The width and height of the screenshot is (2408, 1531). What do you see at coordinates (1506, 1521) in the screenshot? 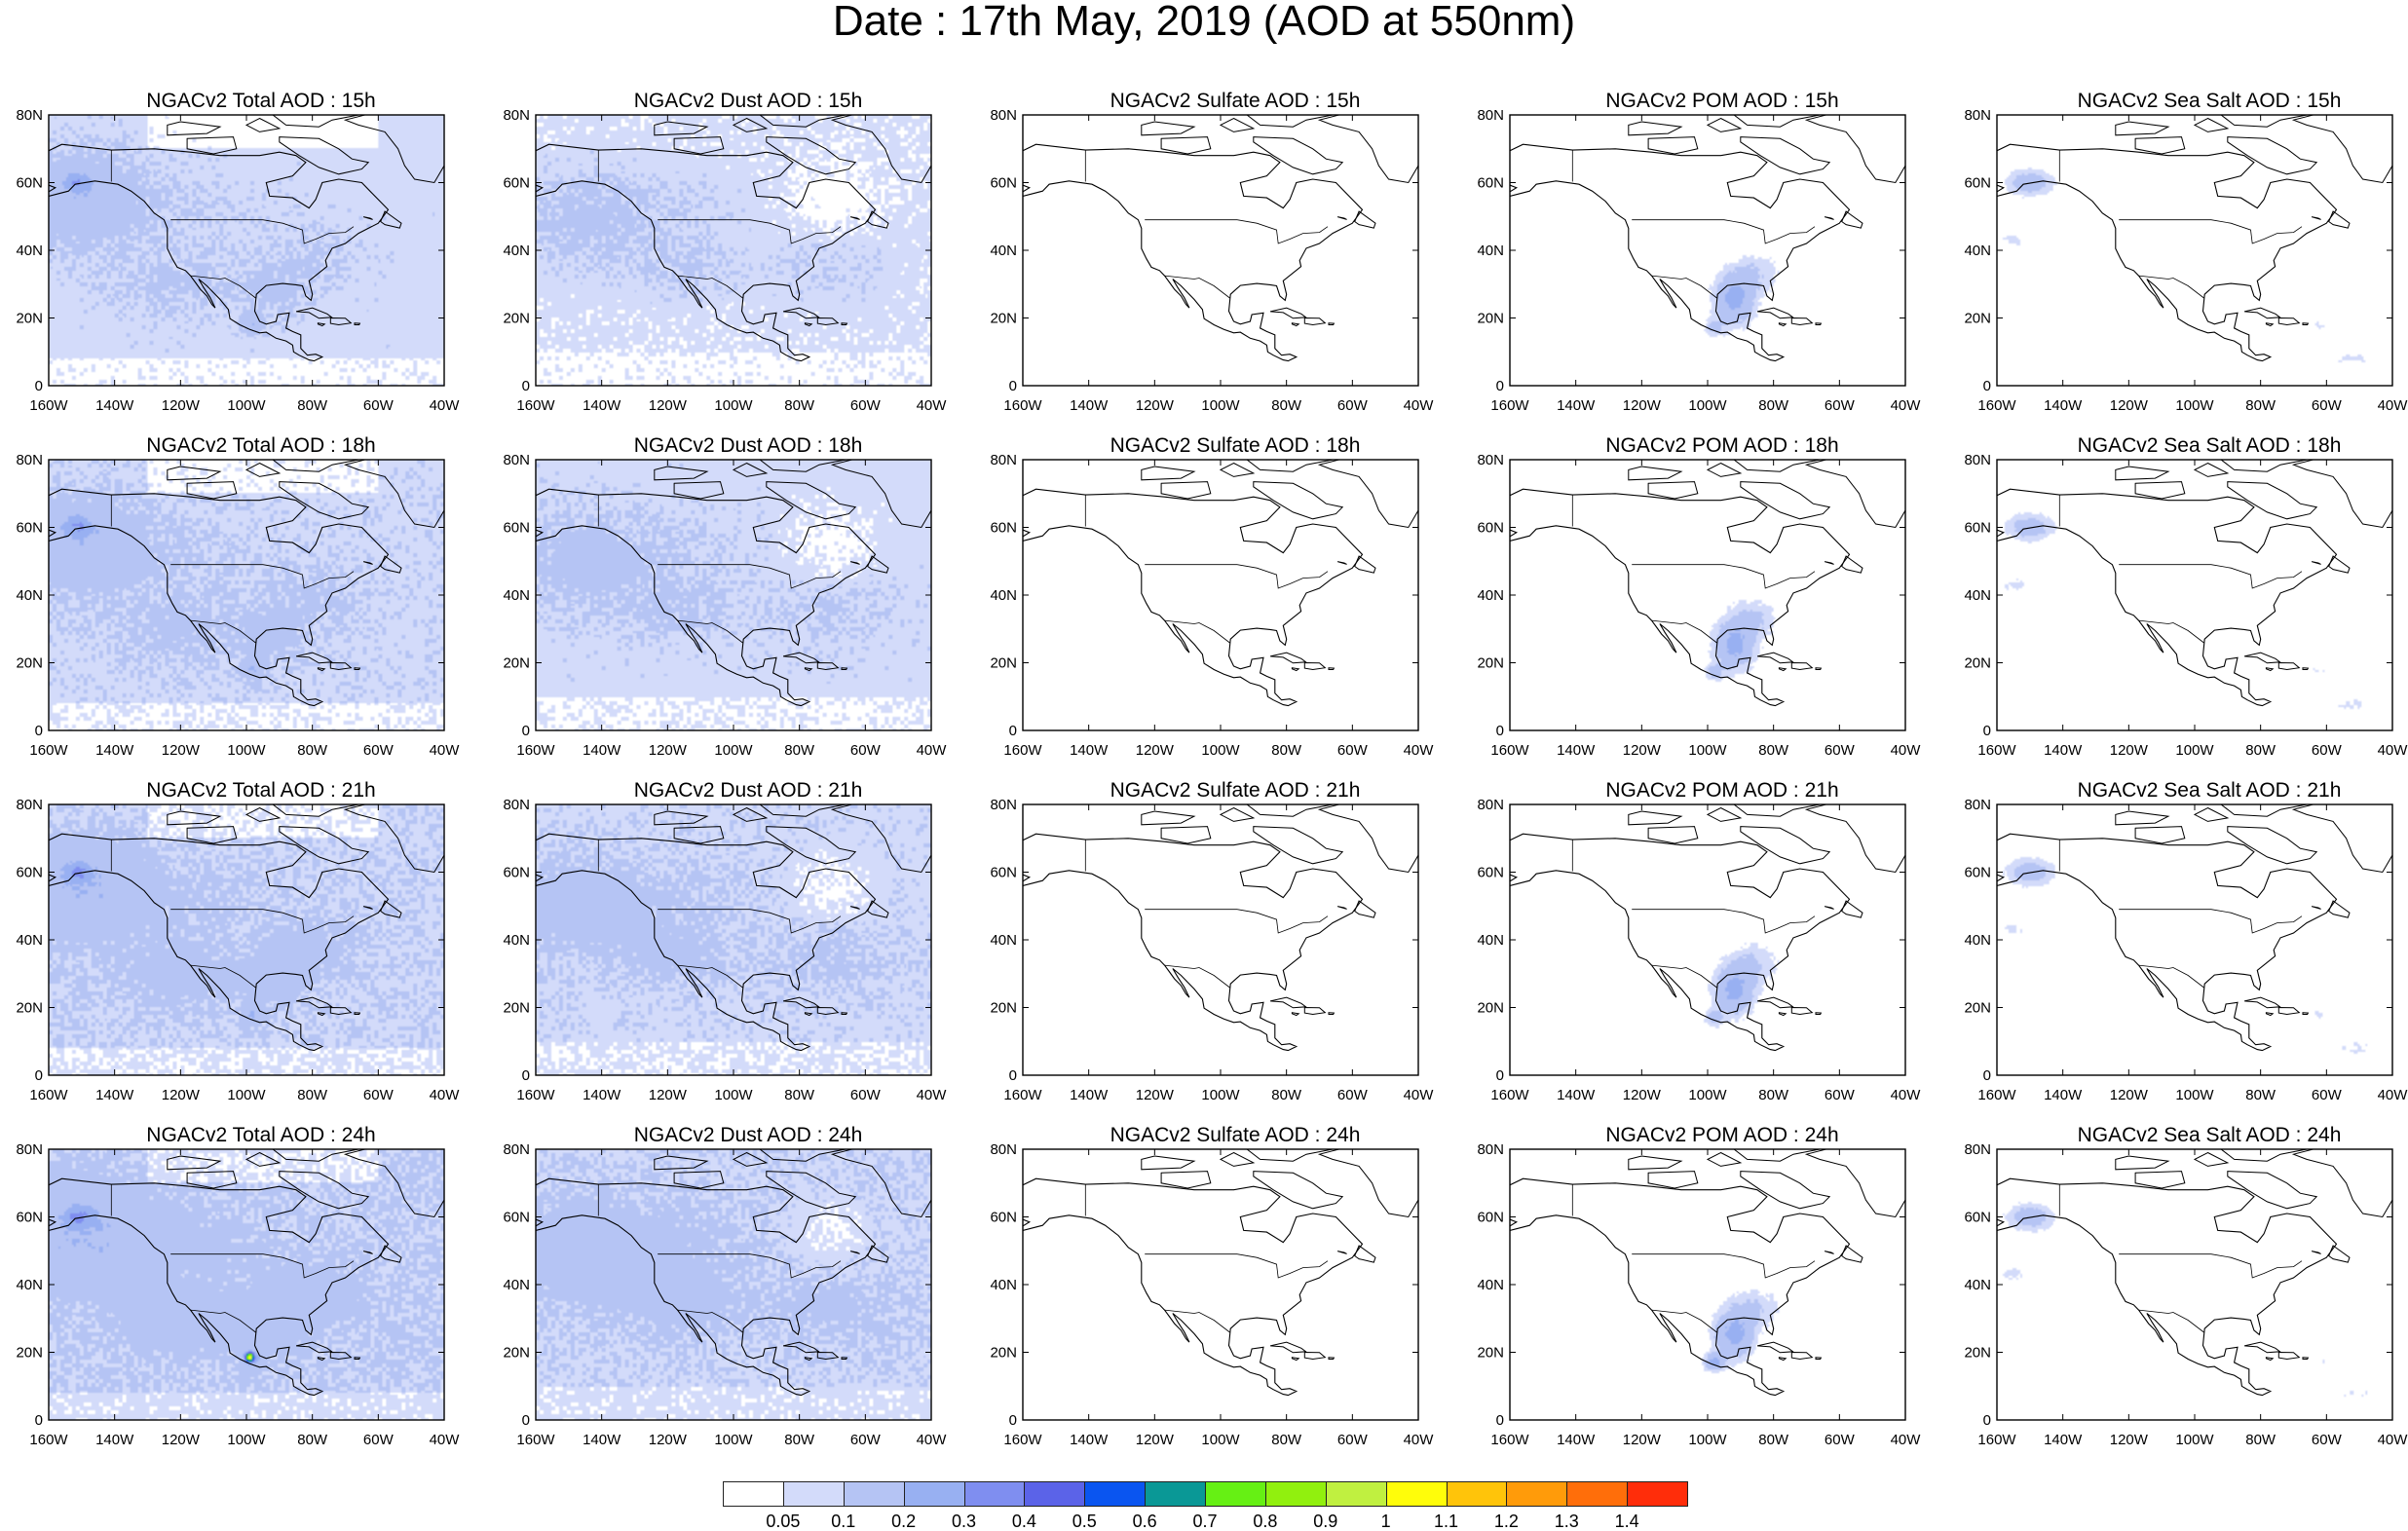
I see `colorbar-label: 1.2` at bounding box center [1506, 1521].